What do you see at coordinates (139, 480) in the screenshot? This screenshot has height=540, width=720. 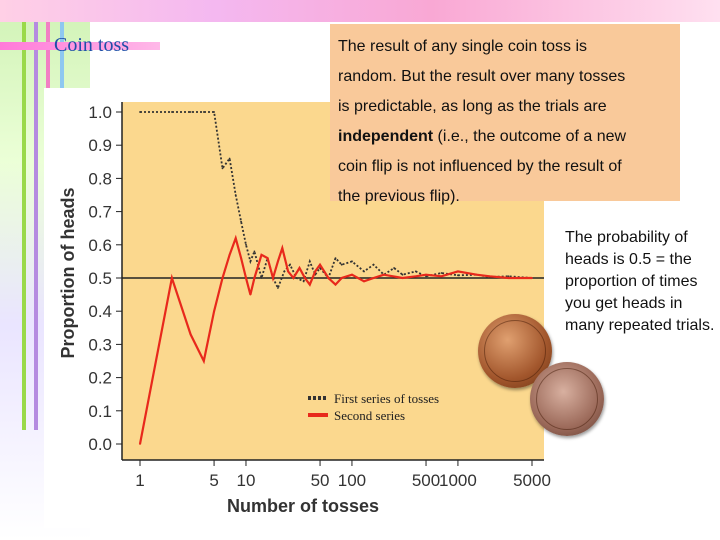 I see `x-tick-label: 1` at bounding box center [139, 480].